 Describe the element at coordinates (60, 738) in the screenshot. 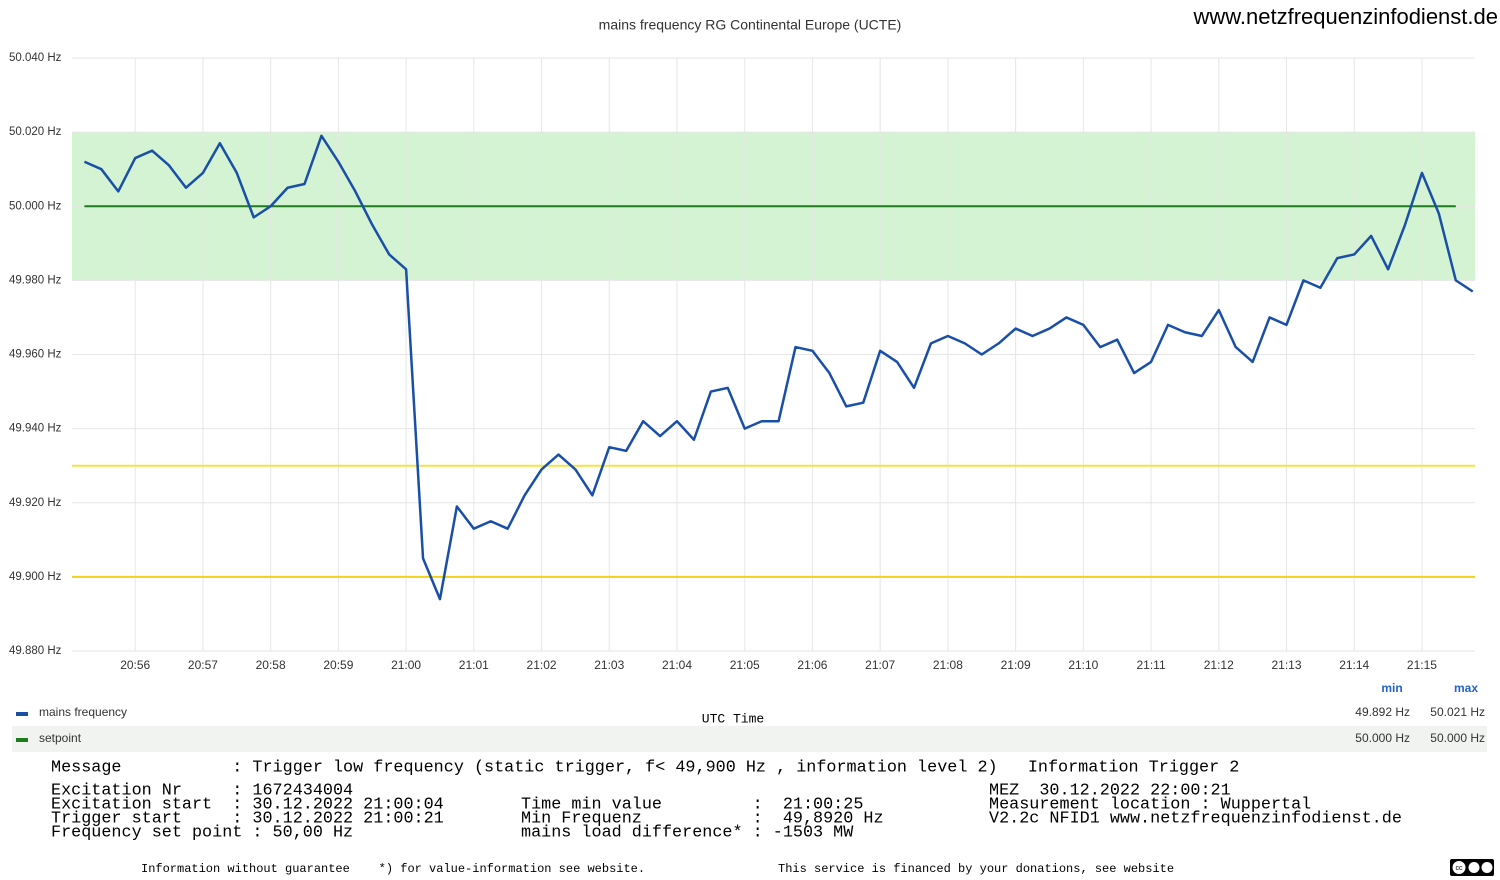

I see `legend-label: setpoint` at that location.